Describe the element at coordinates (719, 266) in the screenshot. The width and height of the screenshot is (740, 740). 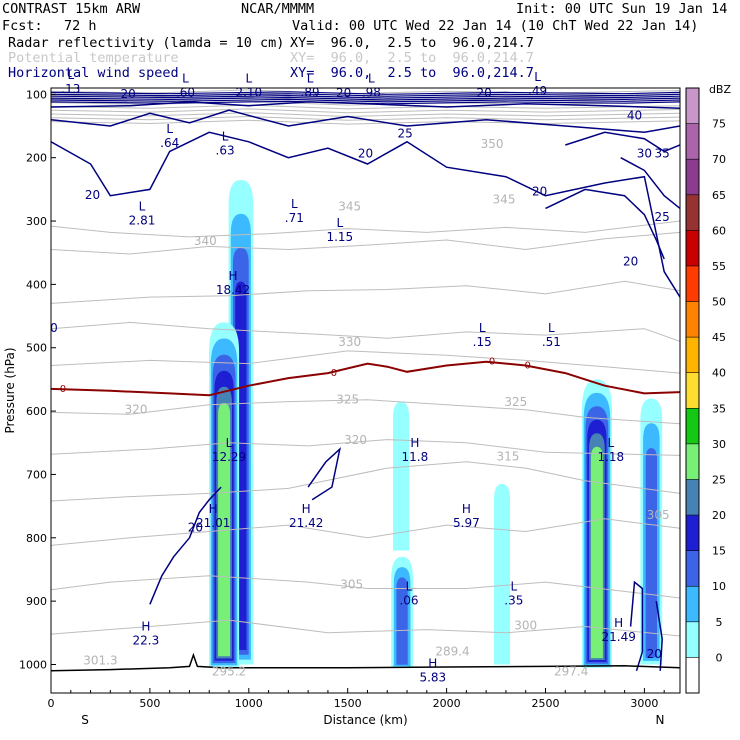
I see `colorbar-label: 55` at that location.